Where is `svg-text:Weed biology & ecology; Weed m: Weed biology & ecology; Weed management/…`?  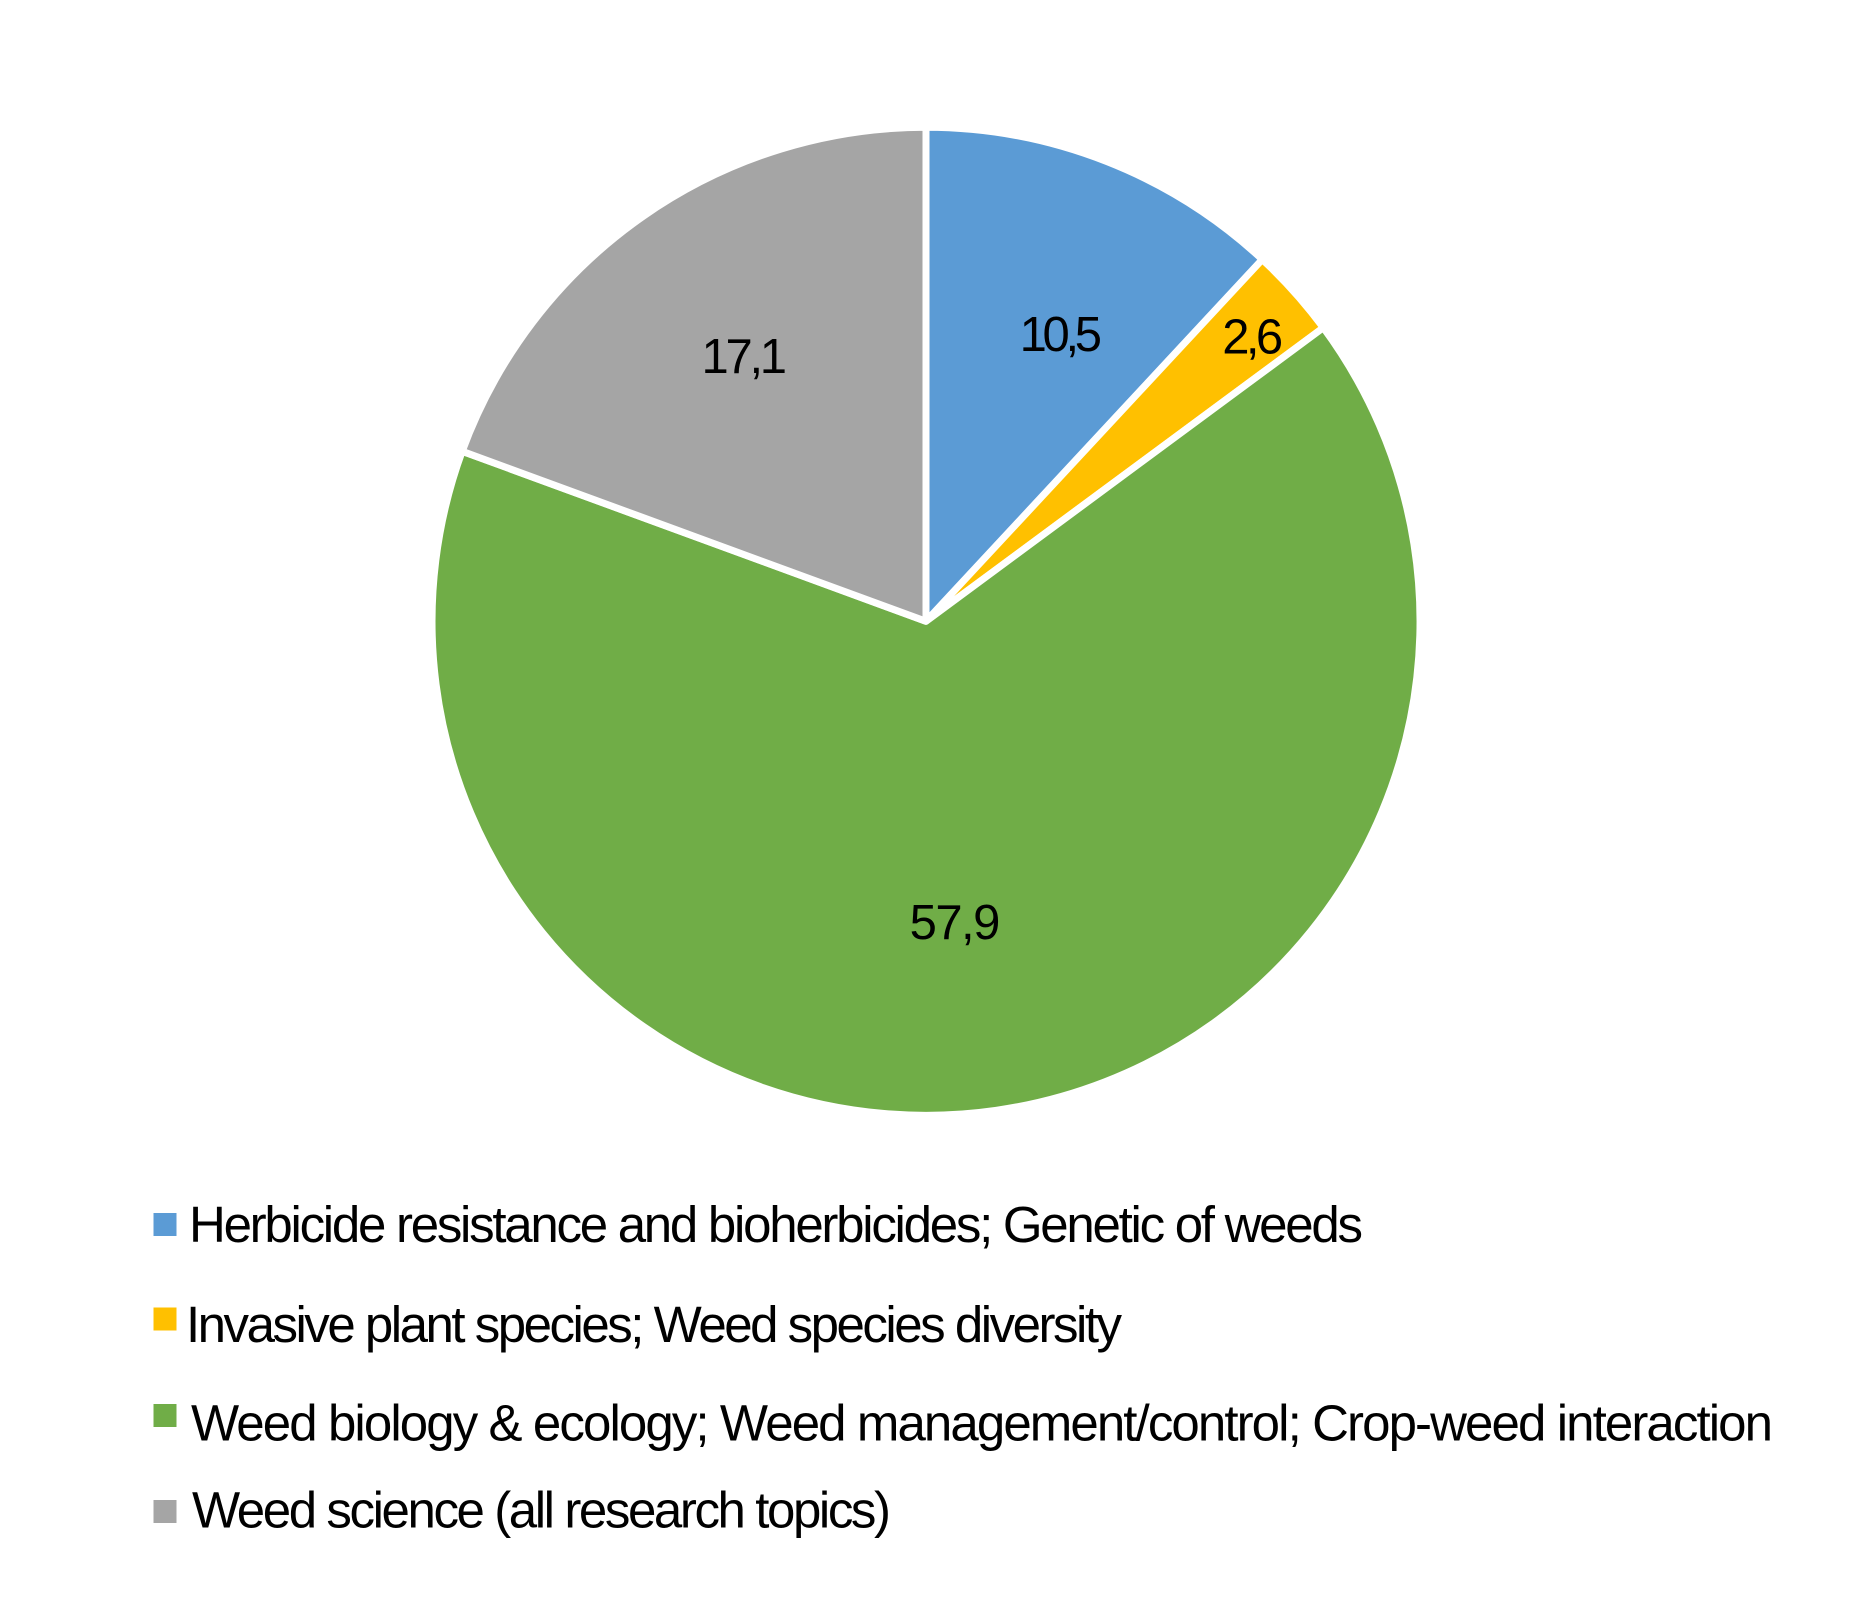
svg-text:Weed biology & ecology; Weed m: Weed biology & ecology; Weed management/… is located at coordinates (982, 1422).